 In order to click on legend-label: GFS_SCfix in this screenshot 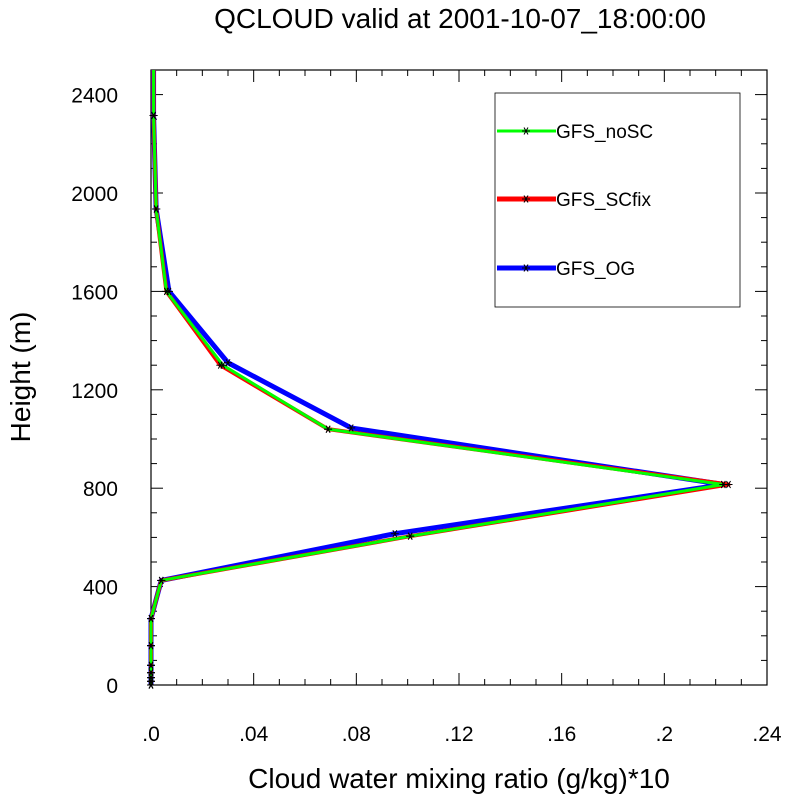, I will do `click(604, 200)`.